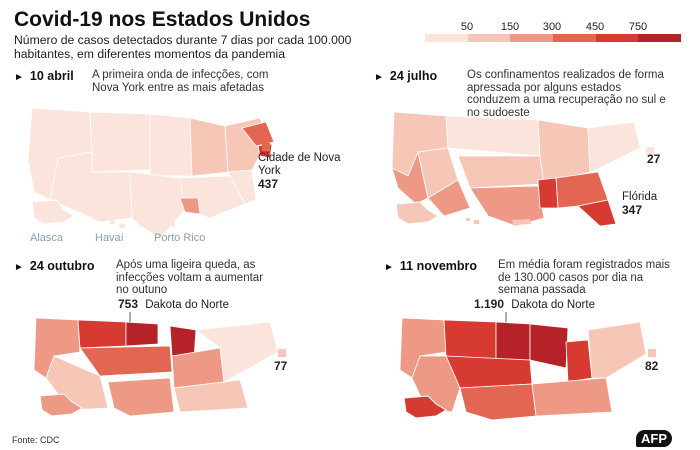  What do you see at coordinates (549, 346) in the screenshot?
I see `map-upper-midwest` at bounding box center [549, 346].